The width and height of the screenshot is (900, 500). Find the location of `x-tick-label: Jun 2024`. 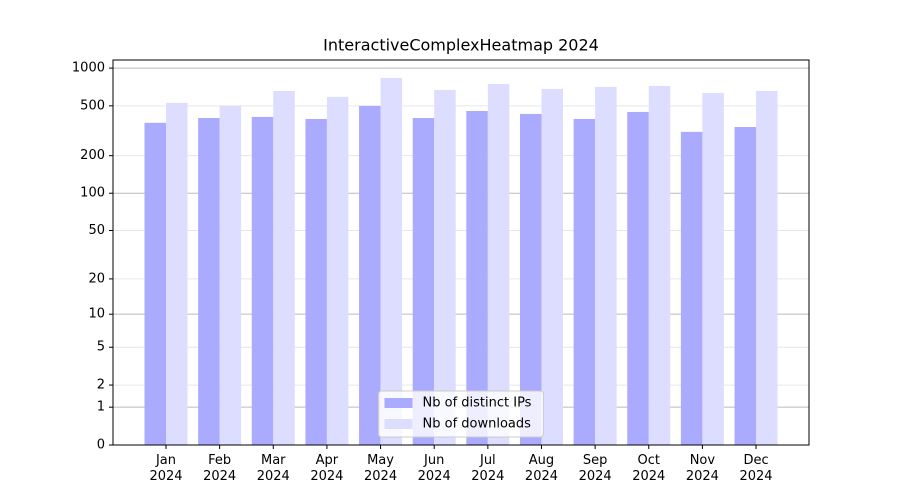

x-tick-label: Jun 2024 is located at coordinates (434, 468).